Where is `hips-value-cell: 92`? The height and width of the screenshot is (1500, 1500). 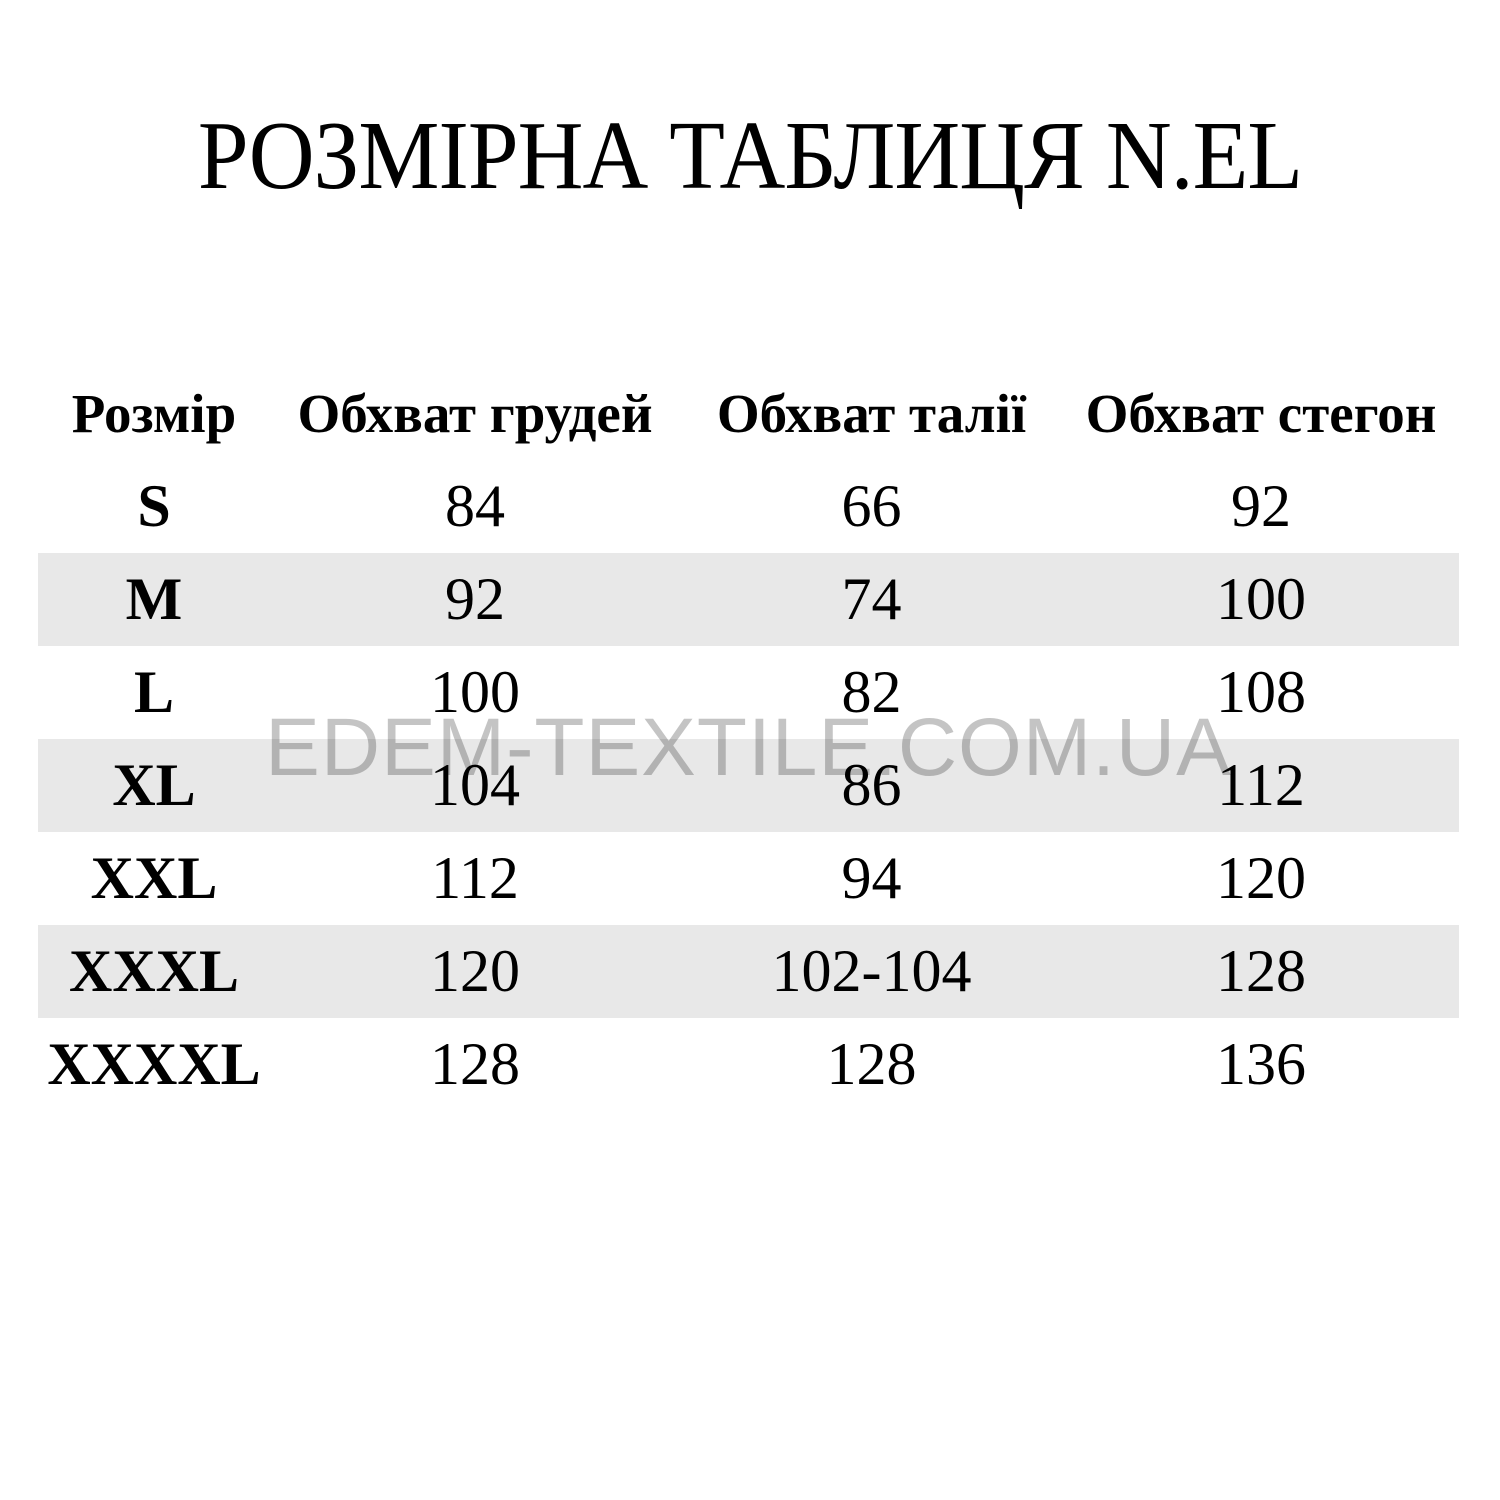
hips-value-cell: 92 is located at coordinates (1261, 506).